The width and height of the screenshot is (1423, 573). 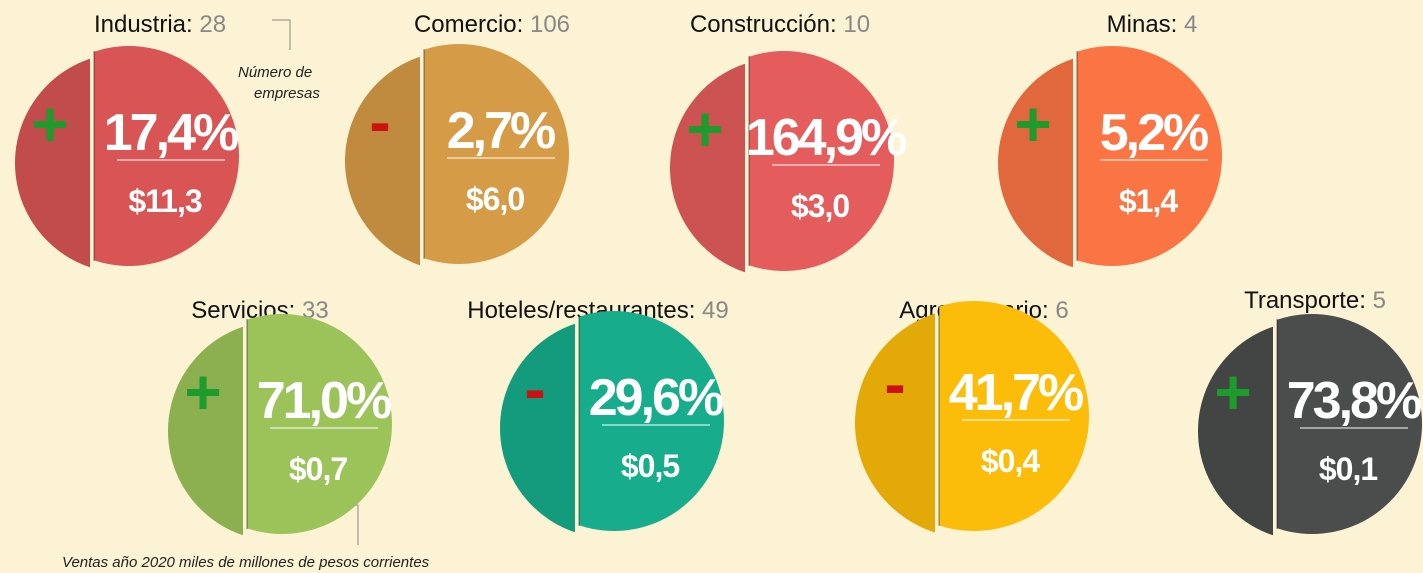 I want to click on sector-title: Minas: 4, so click(x=1152, y=24).